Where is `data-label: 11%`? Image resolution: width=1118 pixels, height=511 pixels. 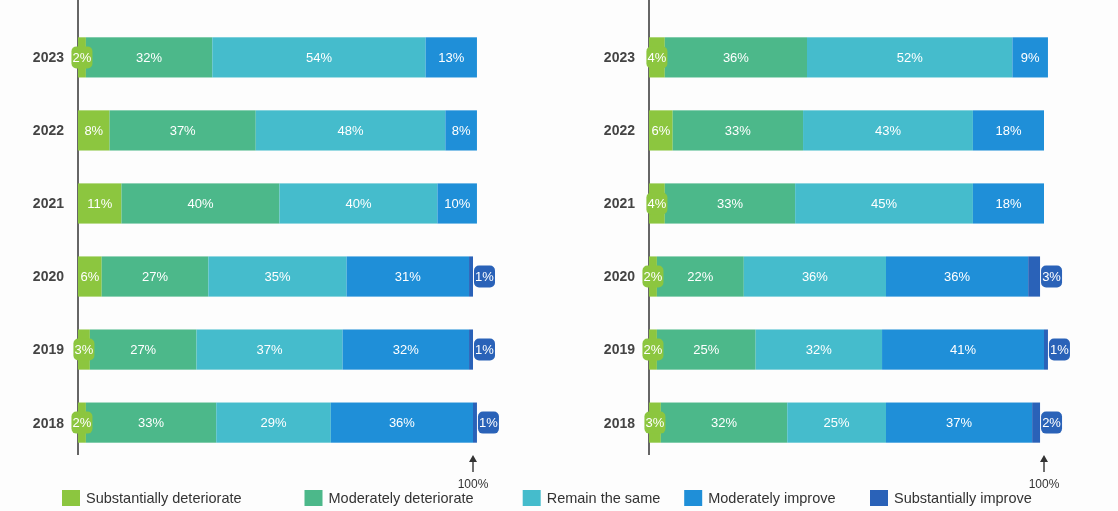 data-label: 11% is located at coordinates (100, 204).